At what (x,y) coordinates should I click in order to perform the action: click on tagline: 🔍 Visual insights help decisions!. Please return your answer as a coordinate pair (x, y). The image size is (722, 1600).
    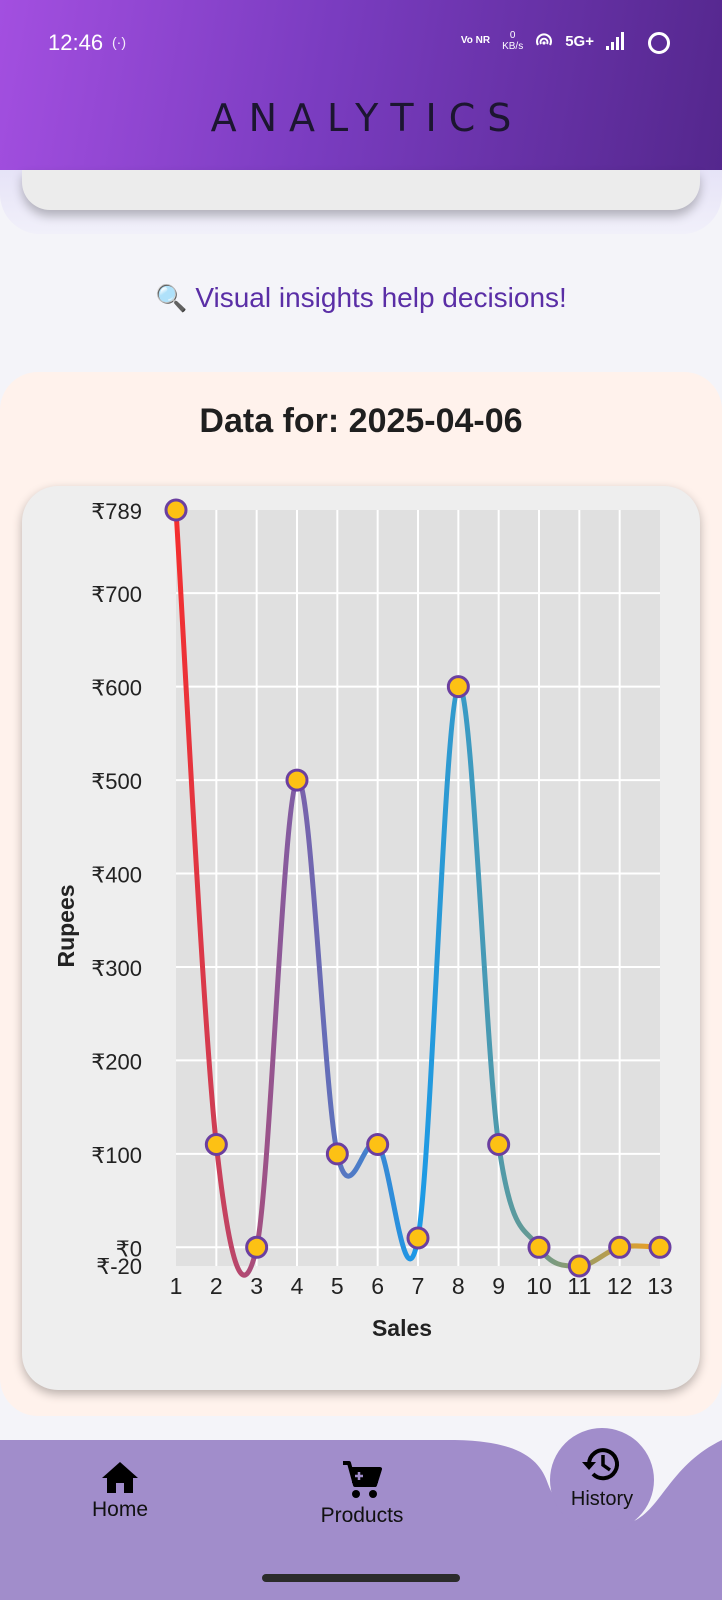
    Looking at the image, I should click on (361, 298).